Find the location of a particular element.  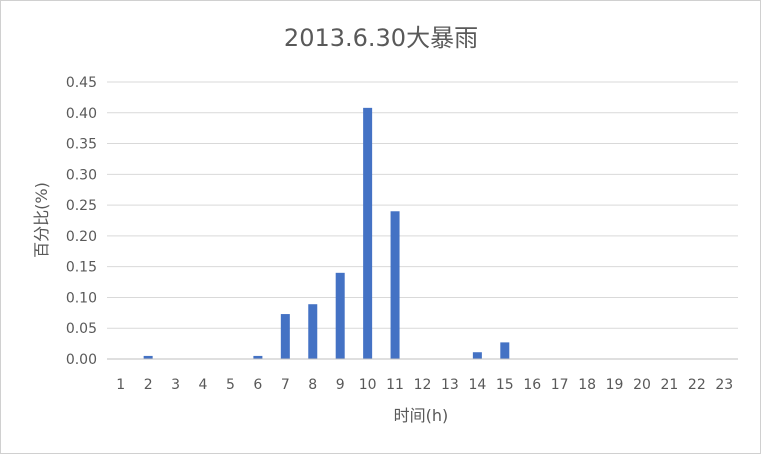

x-tick-label: 13 is located at coordinates (450, 385).